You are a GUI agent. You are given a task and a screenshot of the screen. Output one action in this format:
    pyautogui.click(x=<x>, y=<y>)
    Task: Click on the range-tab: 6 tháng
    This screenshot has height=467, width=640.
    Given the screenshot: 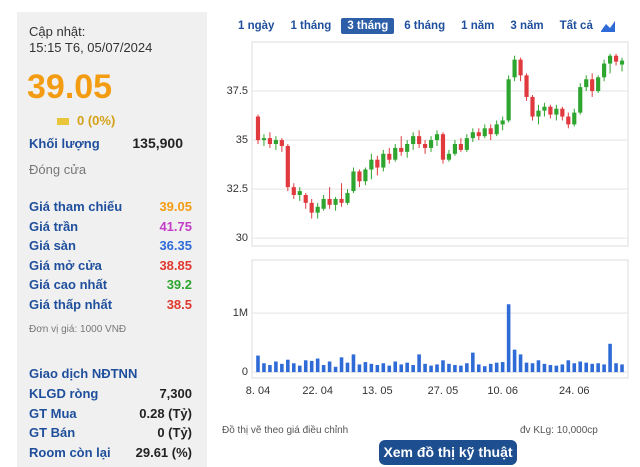 What is the action you would take?
    pyautogui.click(x=425, y=26)
    